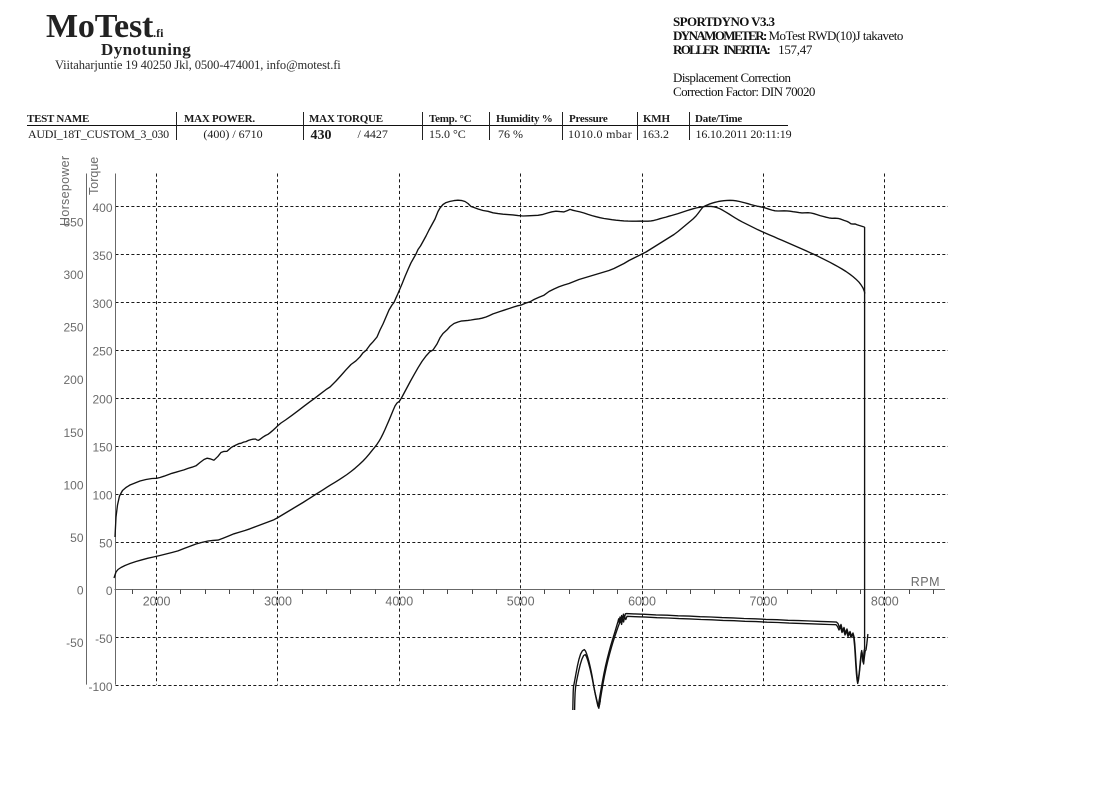  Describe the element at coordinates (763, 602) in the screenshot. I see `svg-text: 7000` at that location.